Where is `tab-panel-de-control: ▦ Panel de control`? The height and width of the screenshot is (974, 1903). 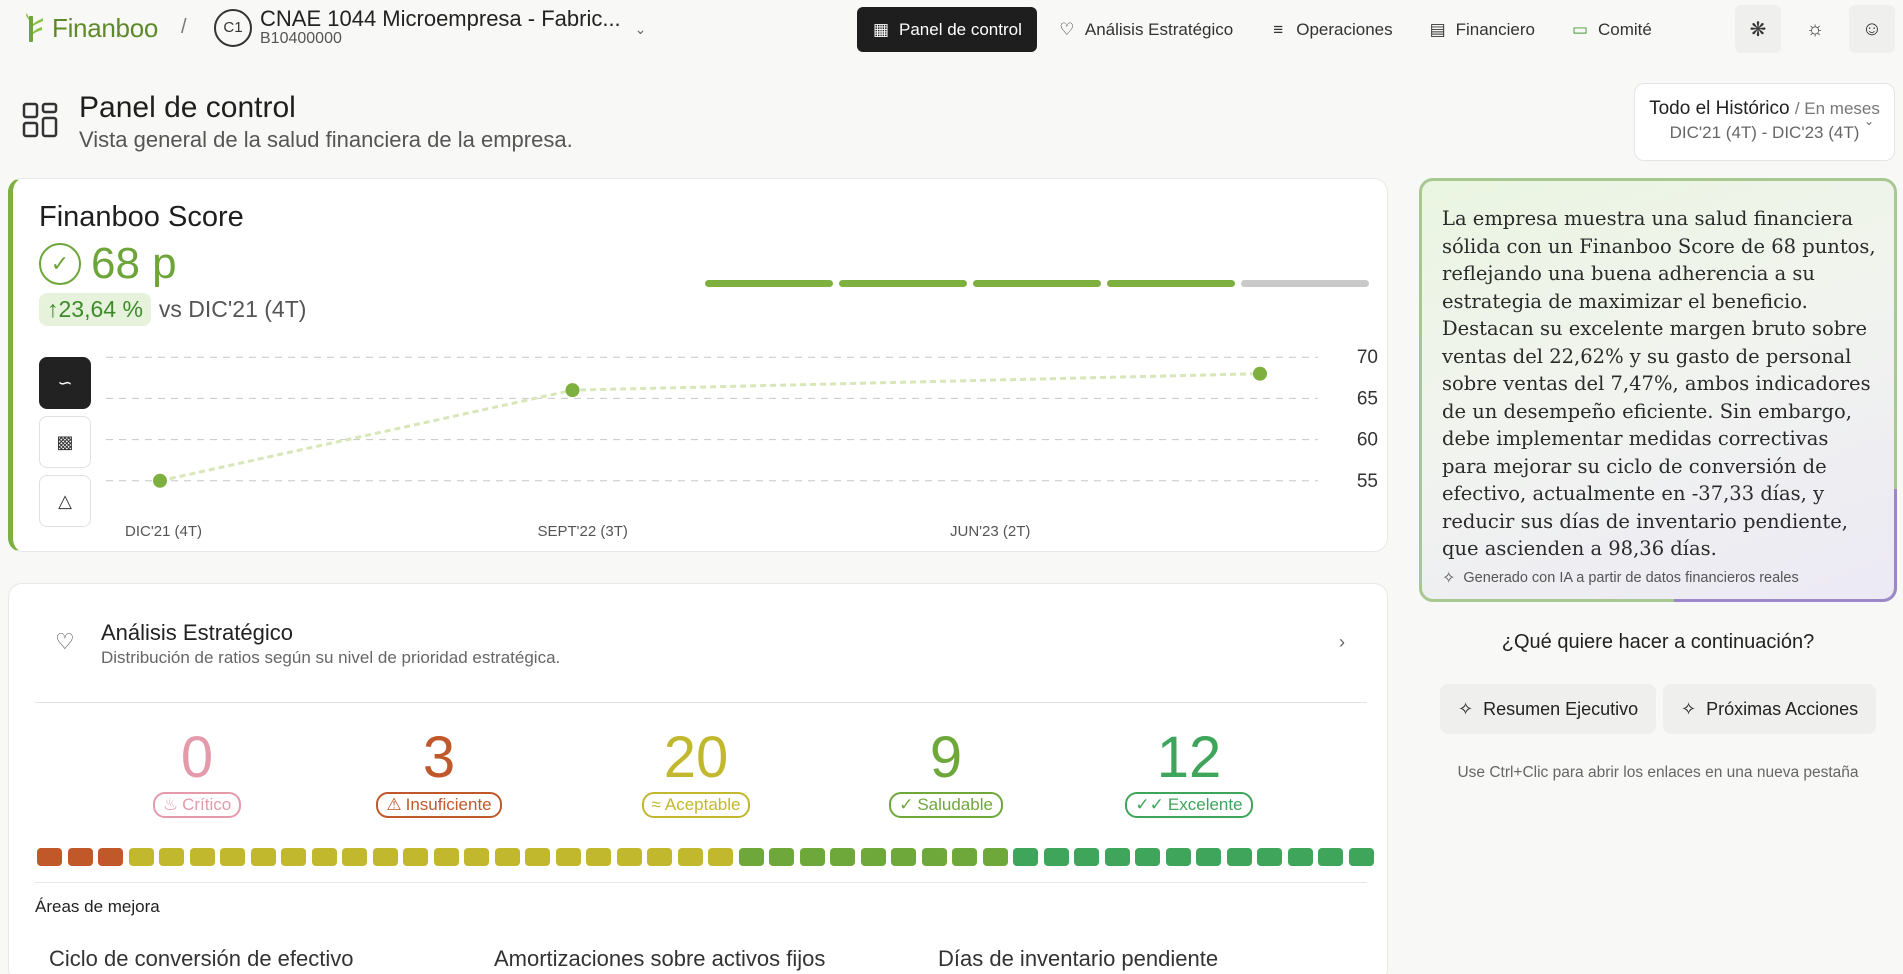
tab-panel-de-control: ▦ Panel de control is located at coordinates (947, 29).